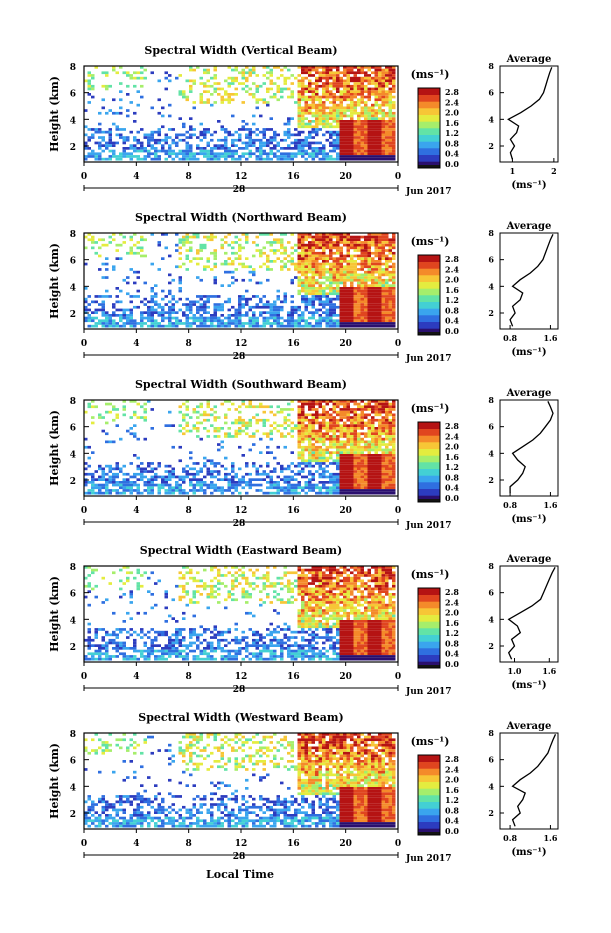 This screenshot has height=933, width=611. What do you see at coordinates (529, 114) in the screenshot?
I see `profile-frame` at bounding box center [529, 114].